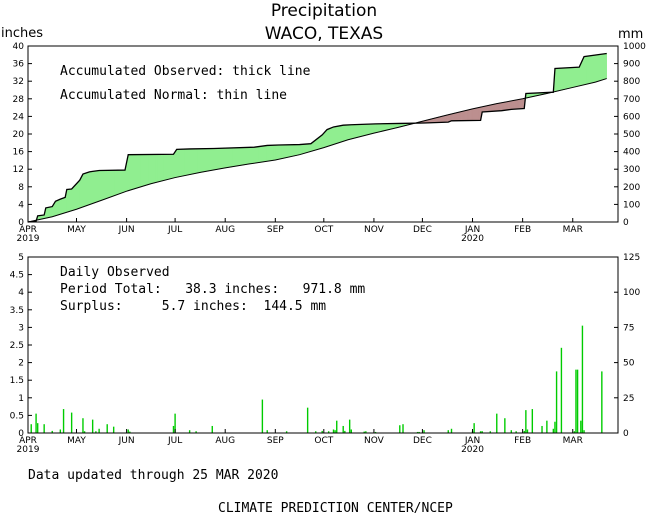  I want to click on left-tick-label: 8, so click(21, 188).